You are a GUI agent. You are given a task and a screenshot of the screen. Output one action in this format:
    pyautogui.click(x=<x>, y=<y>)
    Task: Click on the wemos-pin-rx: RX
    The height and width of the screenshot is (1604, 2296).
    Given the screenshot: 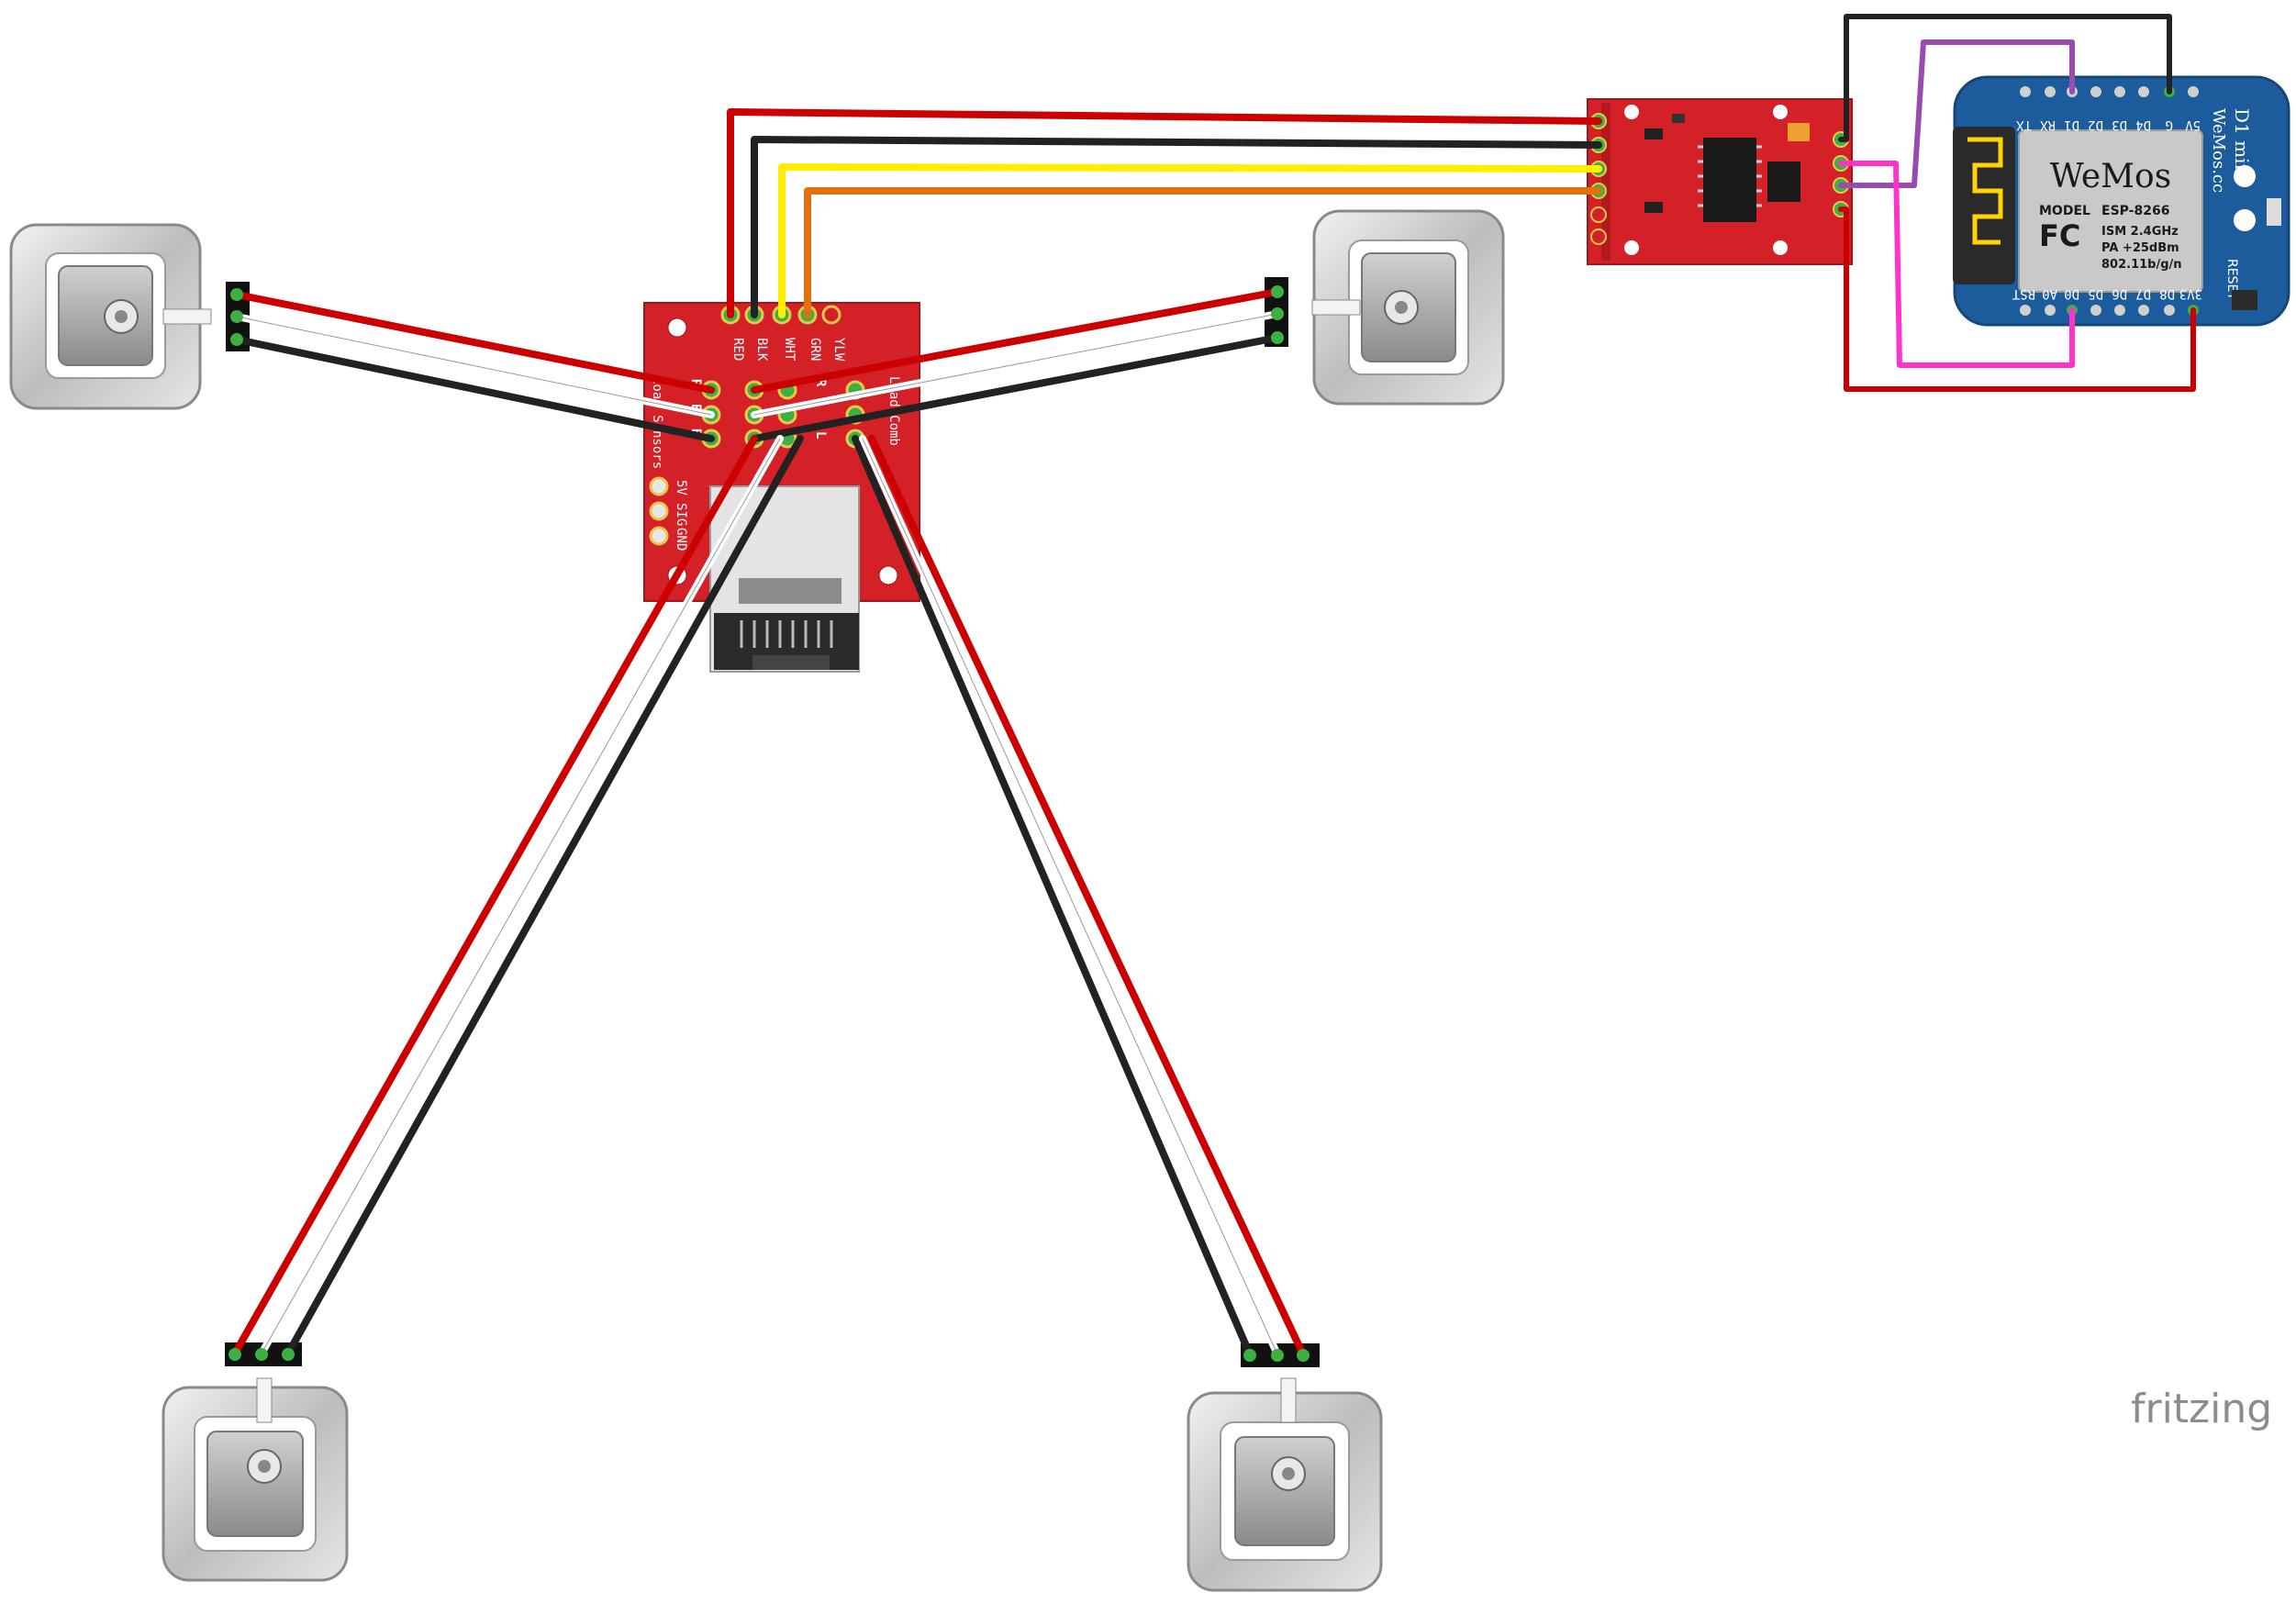 What is the action you would take?
    pyautogui.click(x=2048, y=125)
    